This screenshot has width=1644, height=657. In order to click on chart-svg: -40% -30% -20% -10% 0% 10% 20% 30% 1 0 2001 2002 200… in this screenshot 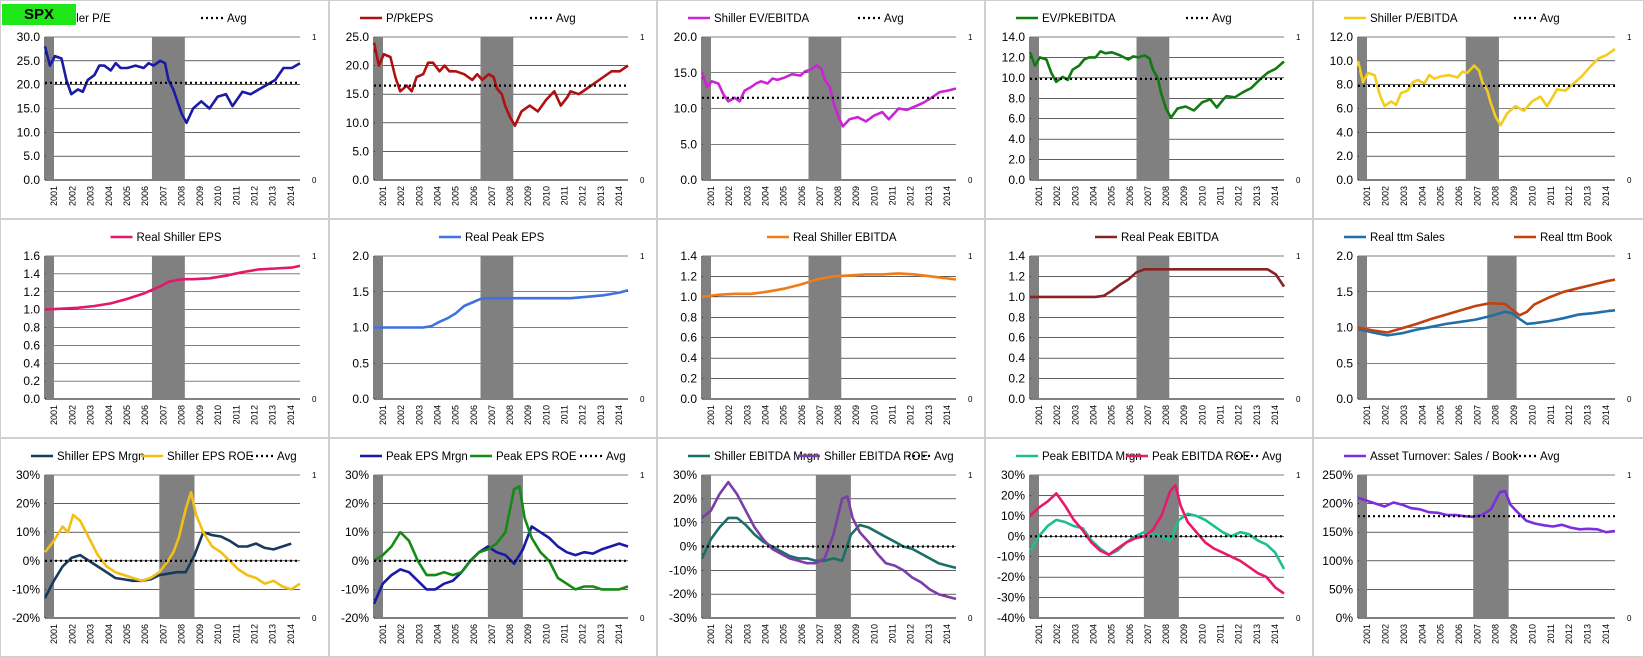, I will do `click(1149, 547)`.